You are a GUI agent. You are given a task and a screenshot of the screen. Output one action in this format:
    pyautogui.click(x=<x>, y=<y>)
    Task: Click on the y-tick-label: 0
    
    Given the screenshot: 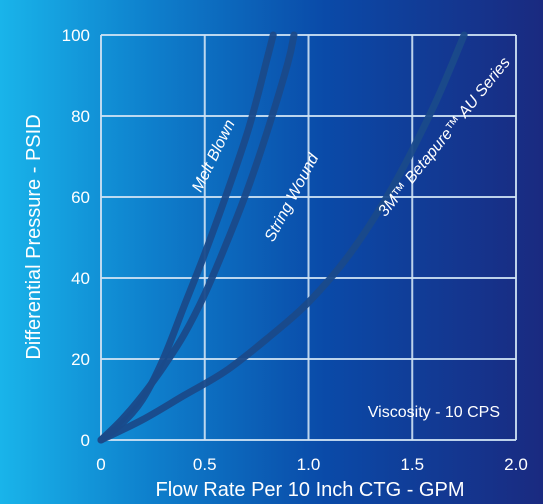 What is the action you would take?
    pyautogui.click(x=85, y=440)
    